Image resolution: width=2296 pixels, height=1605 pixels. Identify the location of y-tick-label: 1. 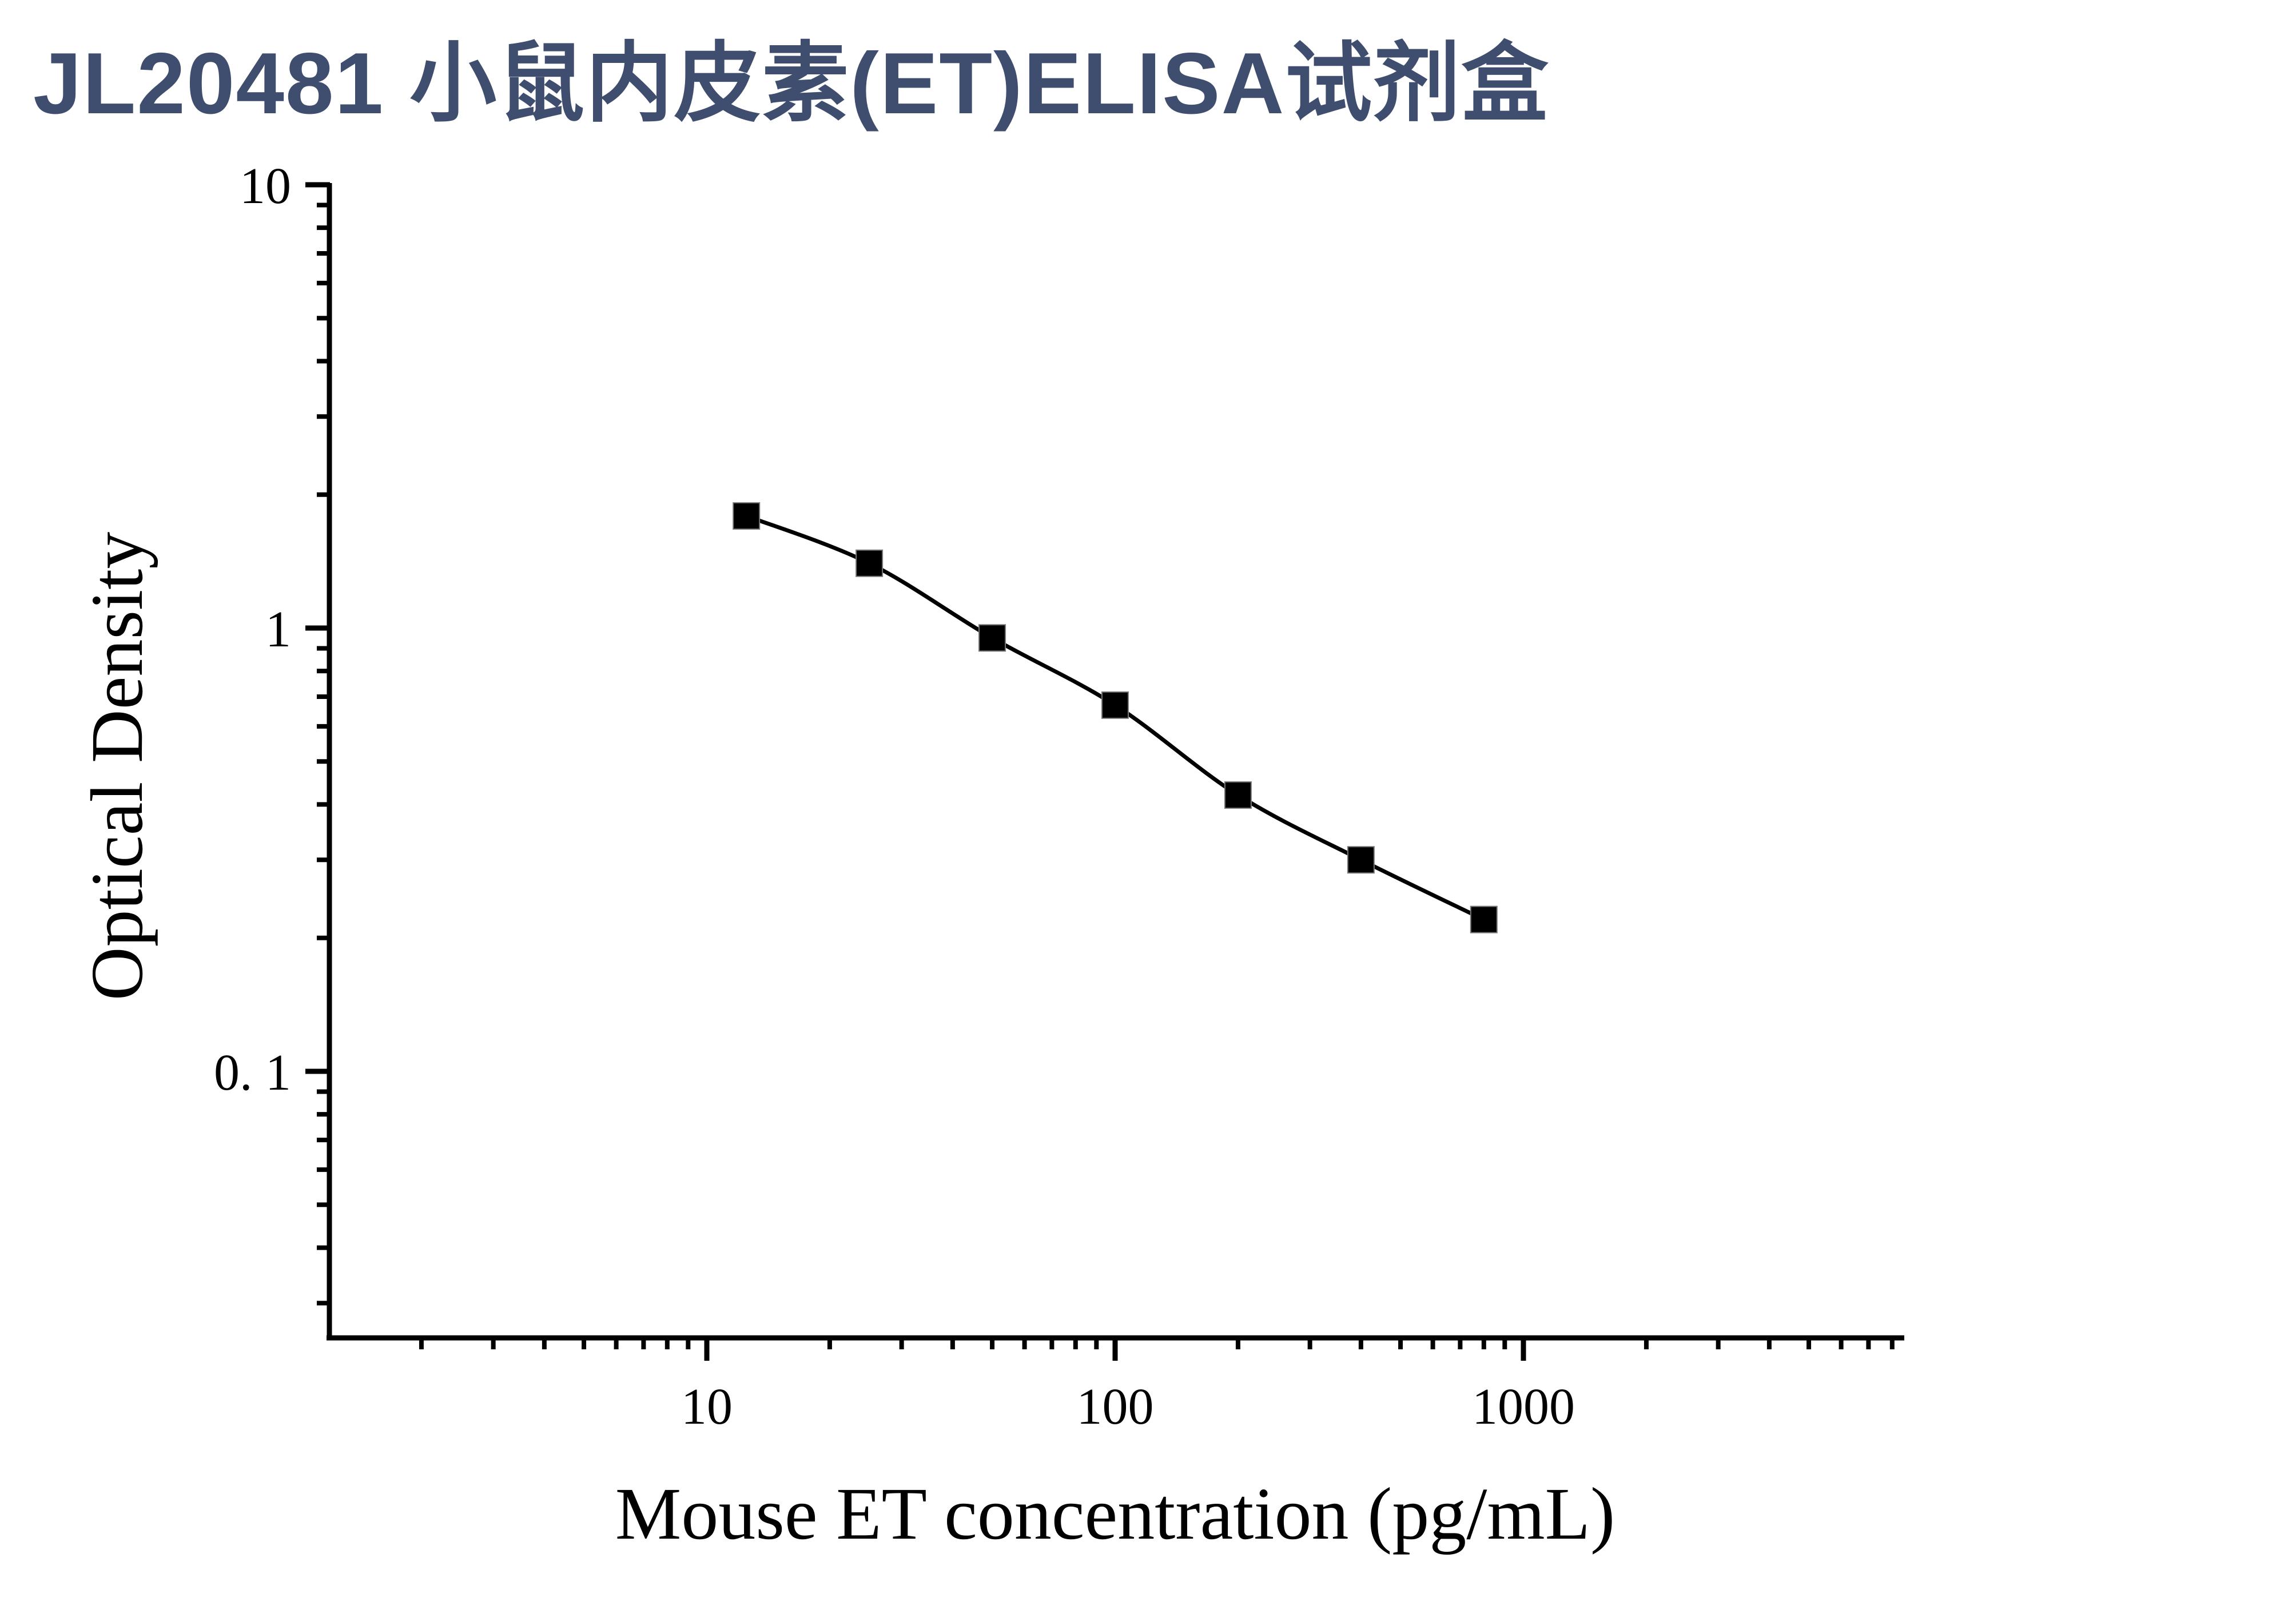
(278, 629).